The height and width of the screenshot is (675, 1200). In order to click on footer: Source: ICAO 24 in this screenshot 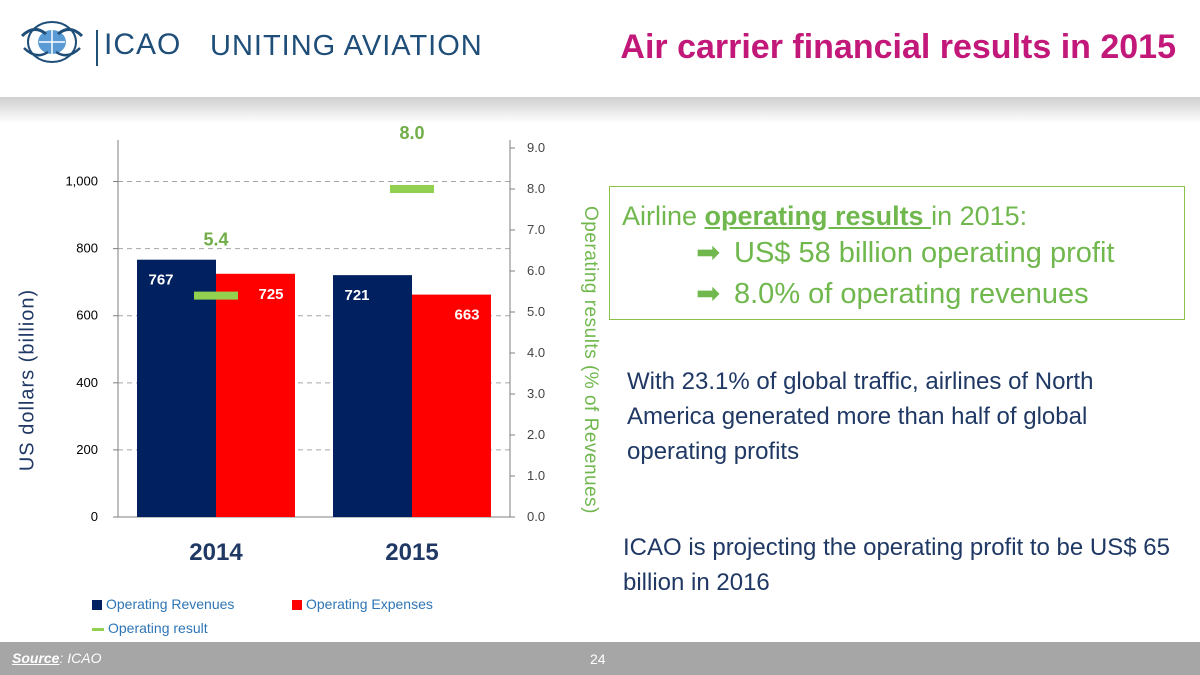, I will do `click(600, 658)`.